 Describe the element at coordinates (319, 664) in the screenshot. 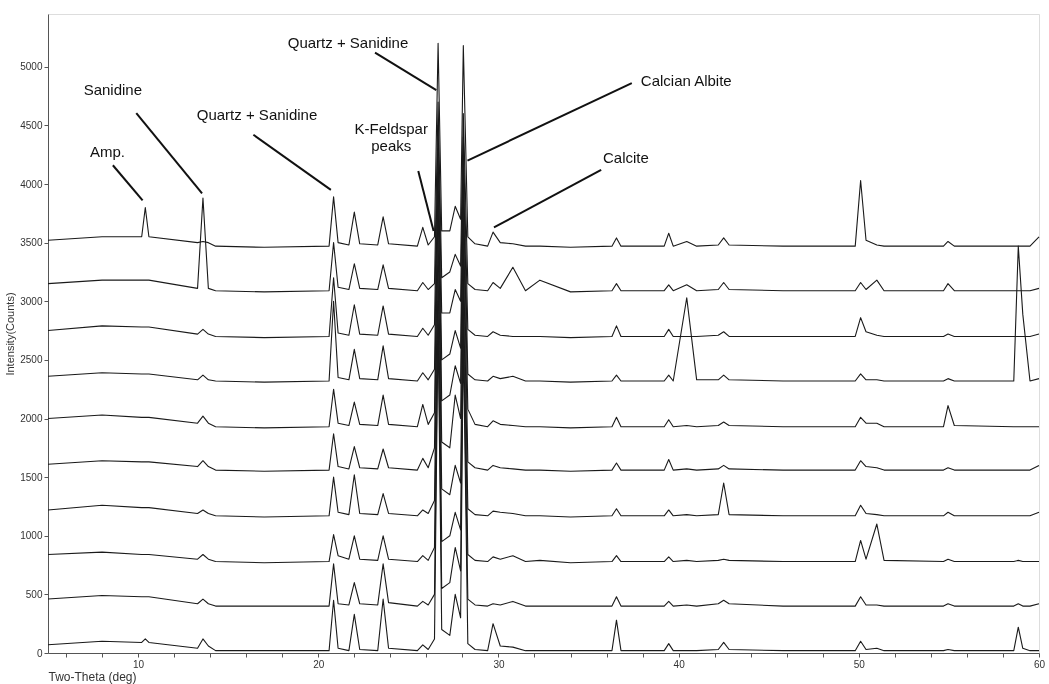

I see `x-tick-label: 20` at that location.